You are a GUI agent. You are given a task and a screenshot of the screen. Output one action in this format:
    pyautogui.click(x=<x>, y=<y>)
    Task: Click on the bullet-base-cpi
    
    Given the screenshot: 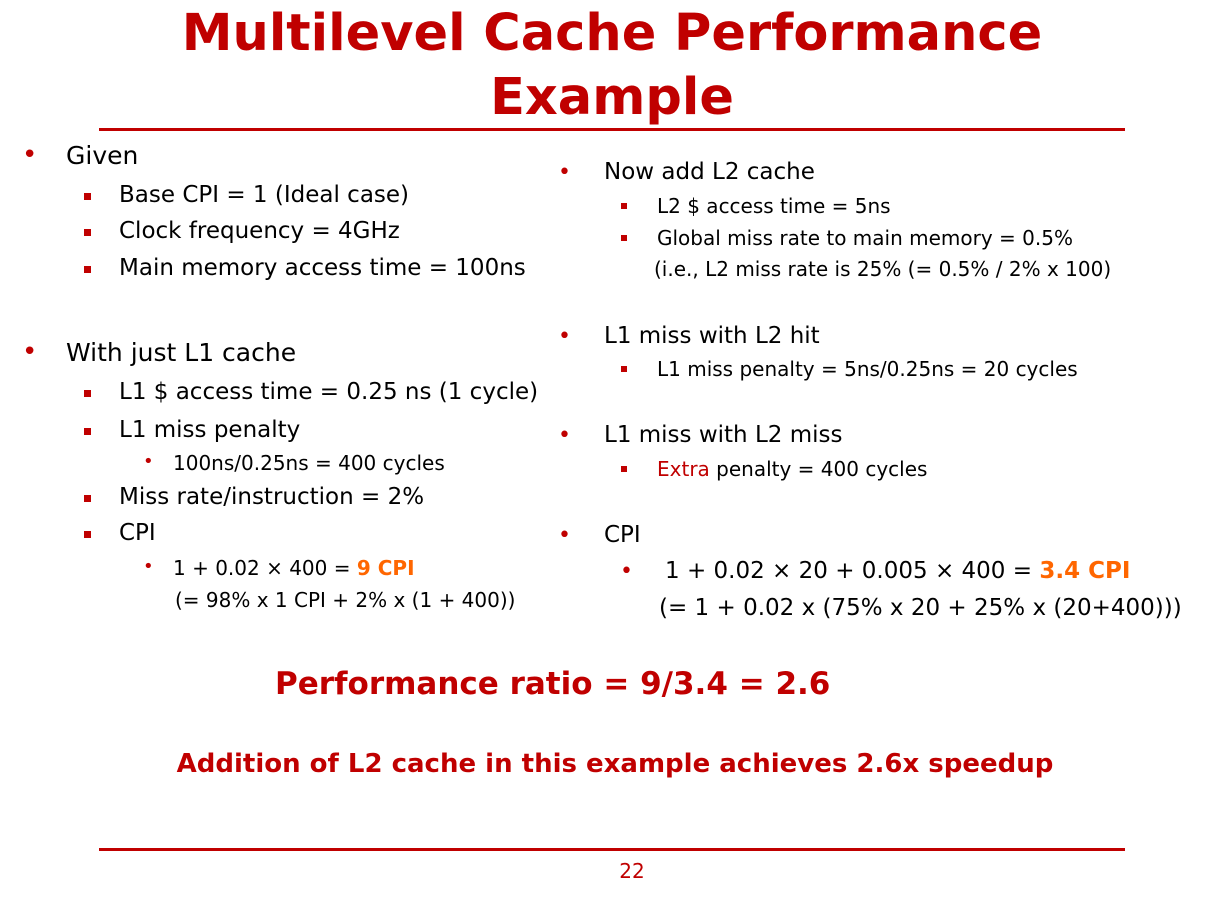 What is the action you would take?
    pyautogui.click(x=87, y=196)
    